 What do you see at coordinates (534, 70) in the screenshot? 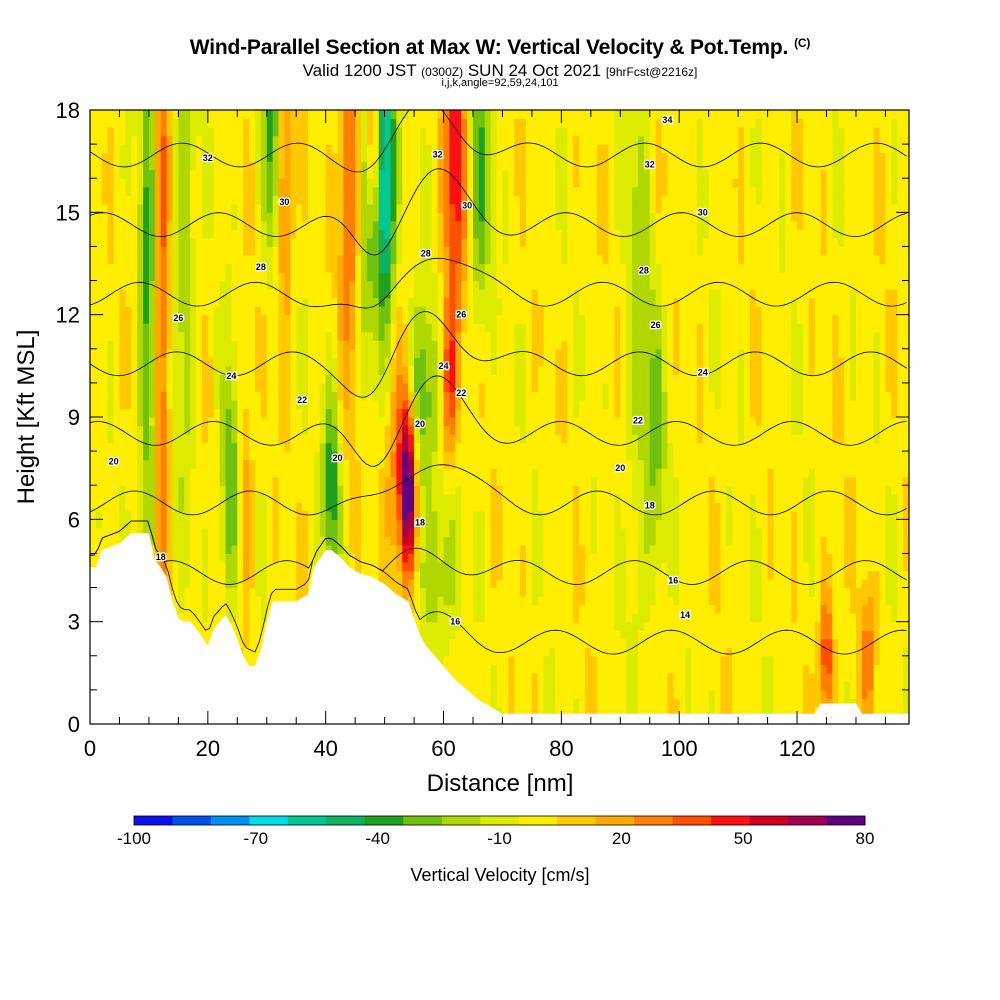
I see `valid-date: SUN 24 Oct 2021` at bounding box center [534, 70].